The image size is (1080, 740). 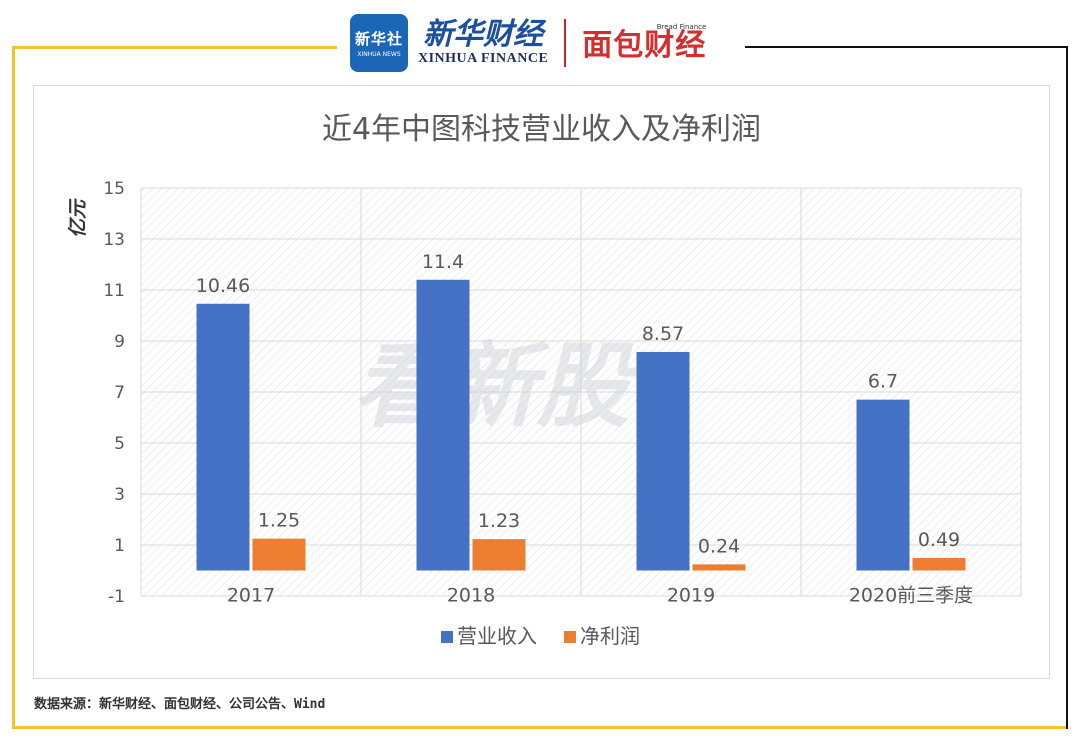 What do you see at coordinates (495, 386) in the screenshot?
I see `watermark: 看新股` at bounding box center [495, 386].